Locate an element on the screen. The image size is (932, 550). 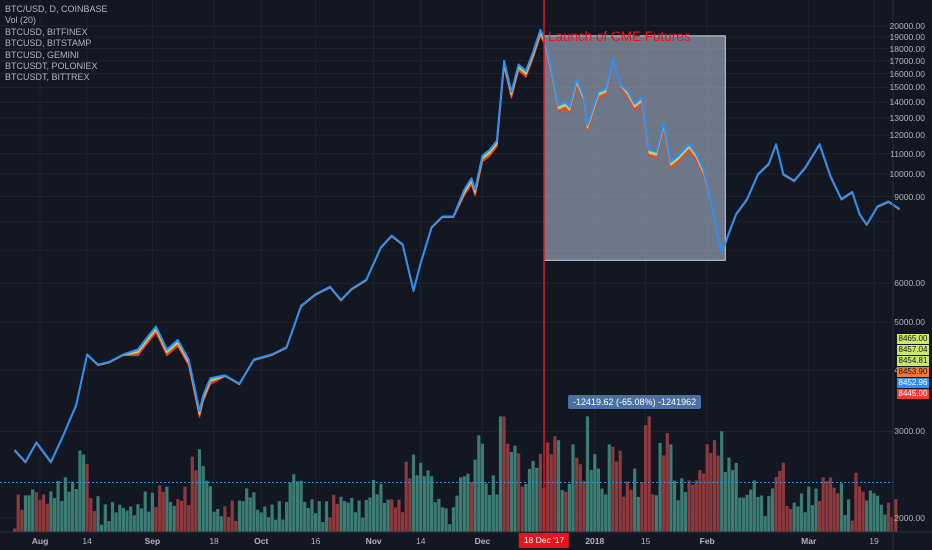
legend-volume: Vol (20) is located at coordinates (21, 20).